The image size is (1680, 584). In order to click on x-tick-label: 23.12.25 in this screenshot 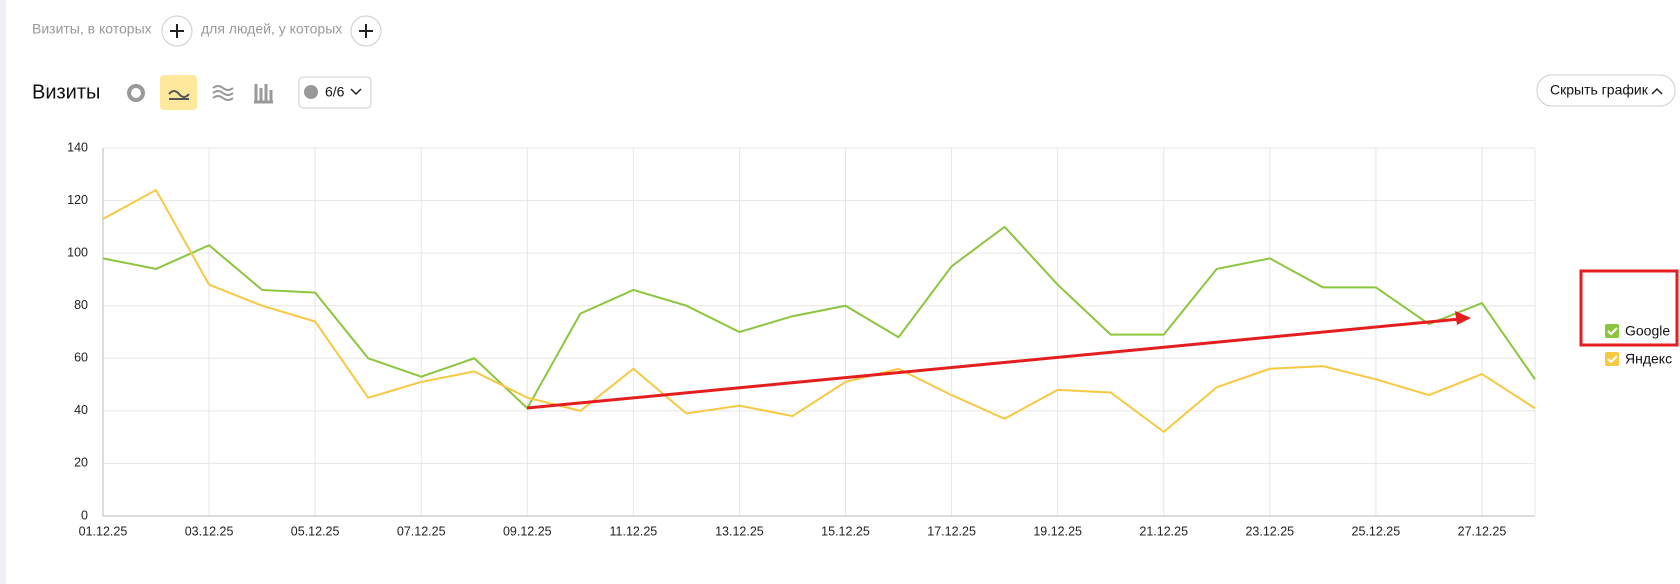, I will do `click(1269, 531)`.